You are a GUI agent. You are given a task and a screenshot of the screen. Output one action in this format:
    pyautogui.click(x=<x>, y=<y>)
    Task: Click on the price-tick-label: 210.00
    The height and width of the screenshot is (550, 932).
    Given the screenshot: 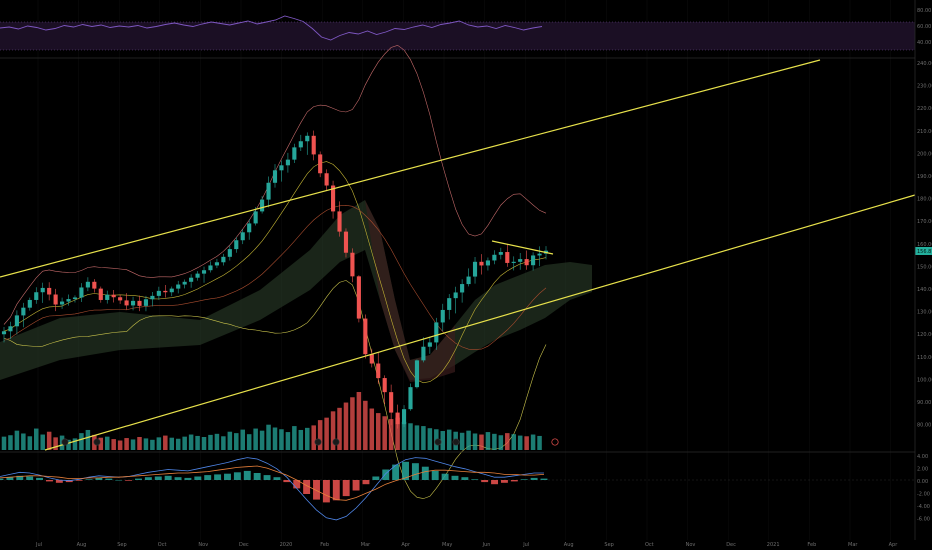 What is the action you would take?
    pyautogui.click(x=924, y=132)
    